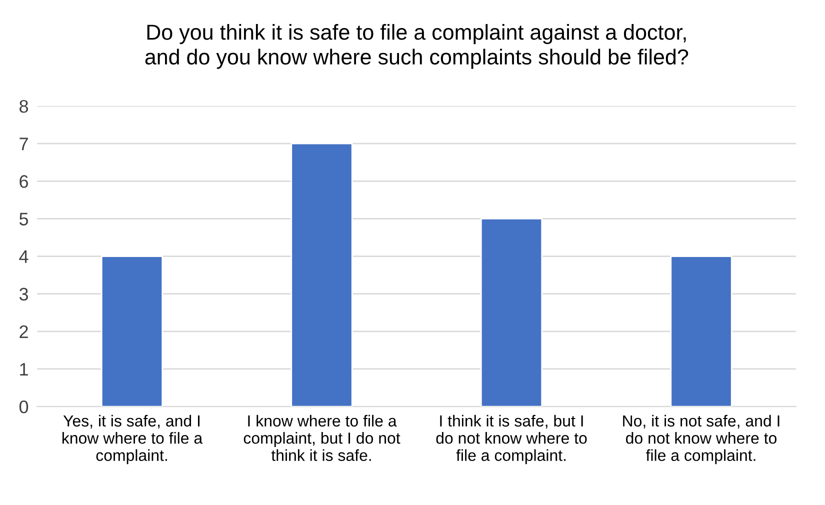 The width and height of the screenshot is (825, 505). Describe the element at coordinates (24, 369) in the screenshot. I see `y-tick-label: 1` at that location.